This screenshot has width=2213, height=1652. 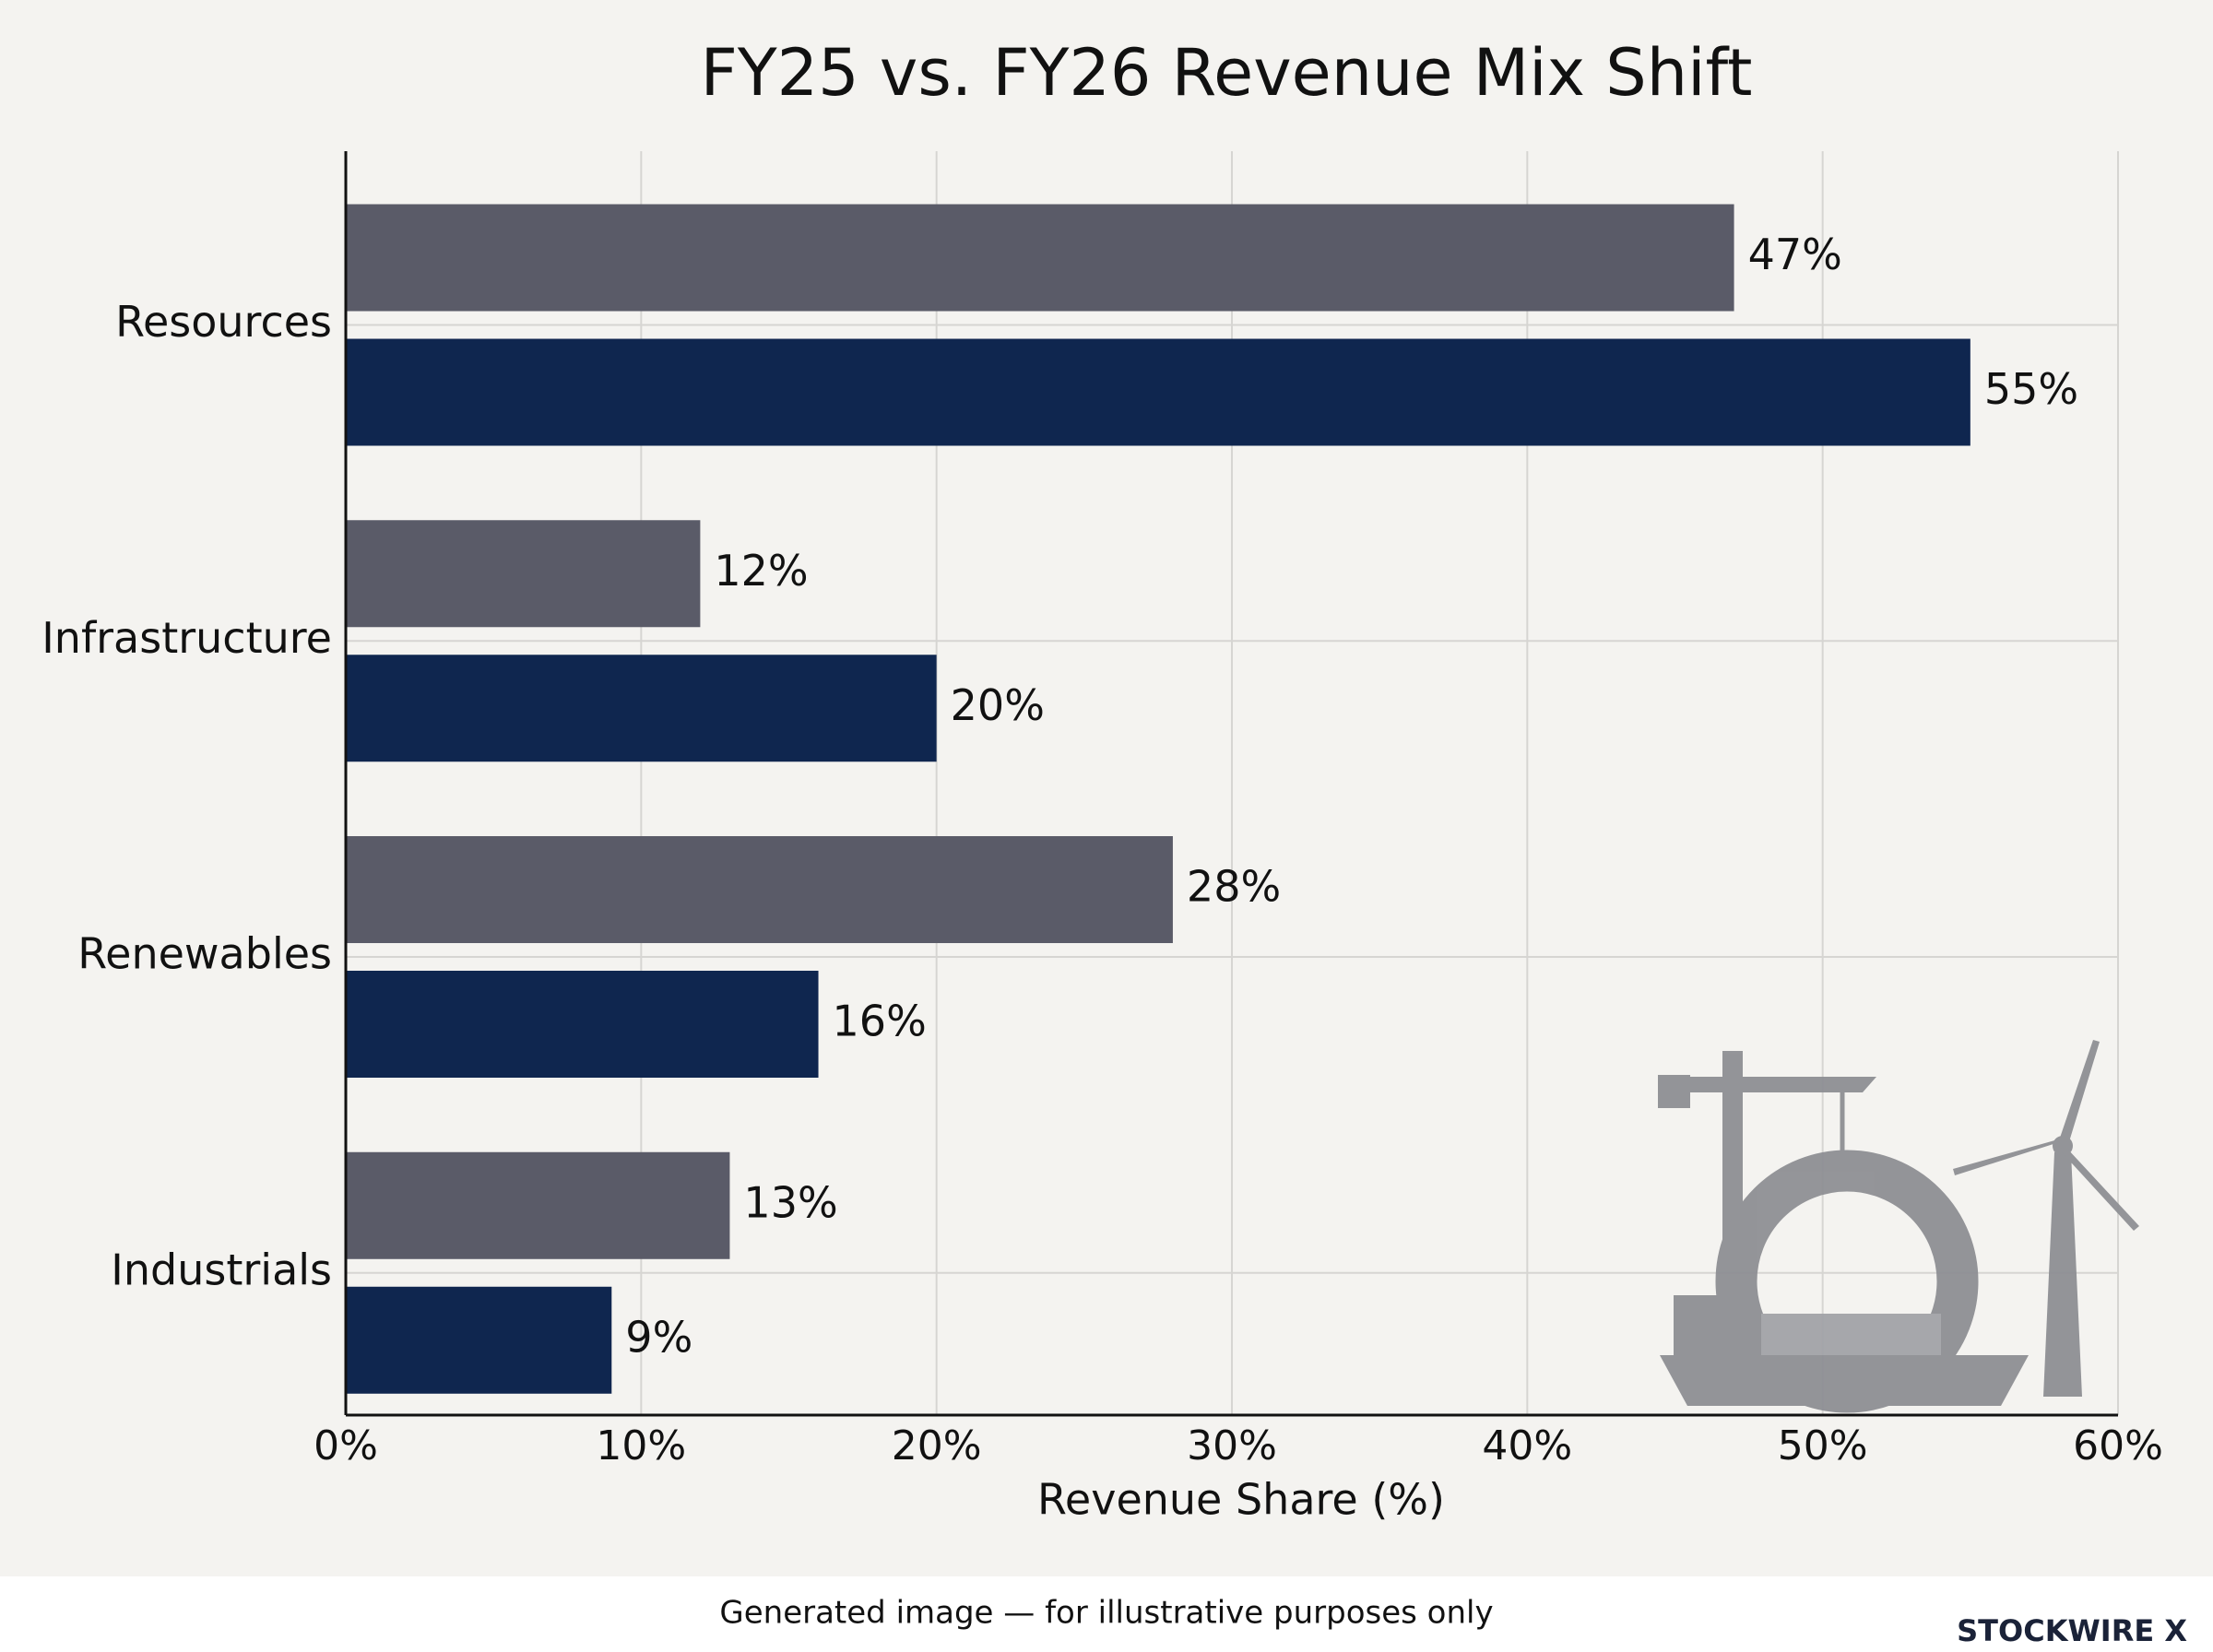 What do you see at coordinates (880, 1022) in the screenshot?
I see `value-label: 16%` at bounding box center [880, 1022].